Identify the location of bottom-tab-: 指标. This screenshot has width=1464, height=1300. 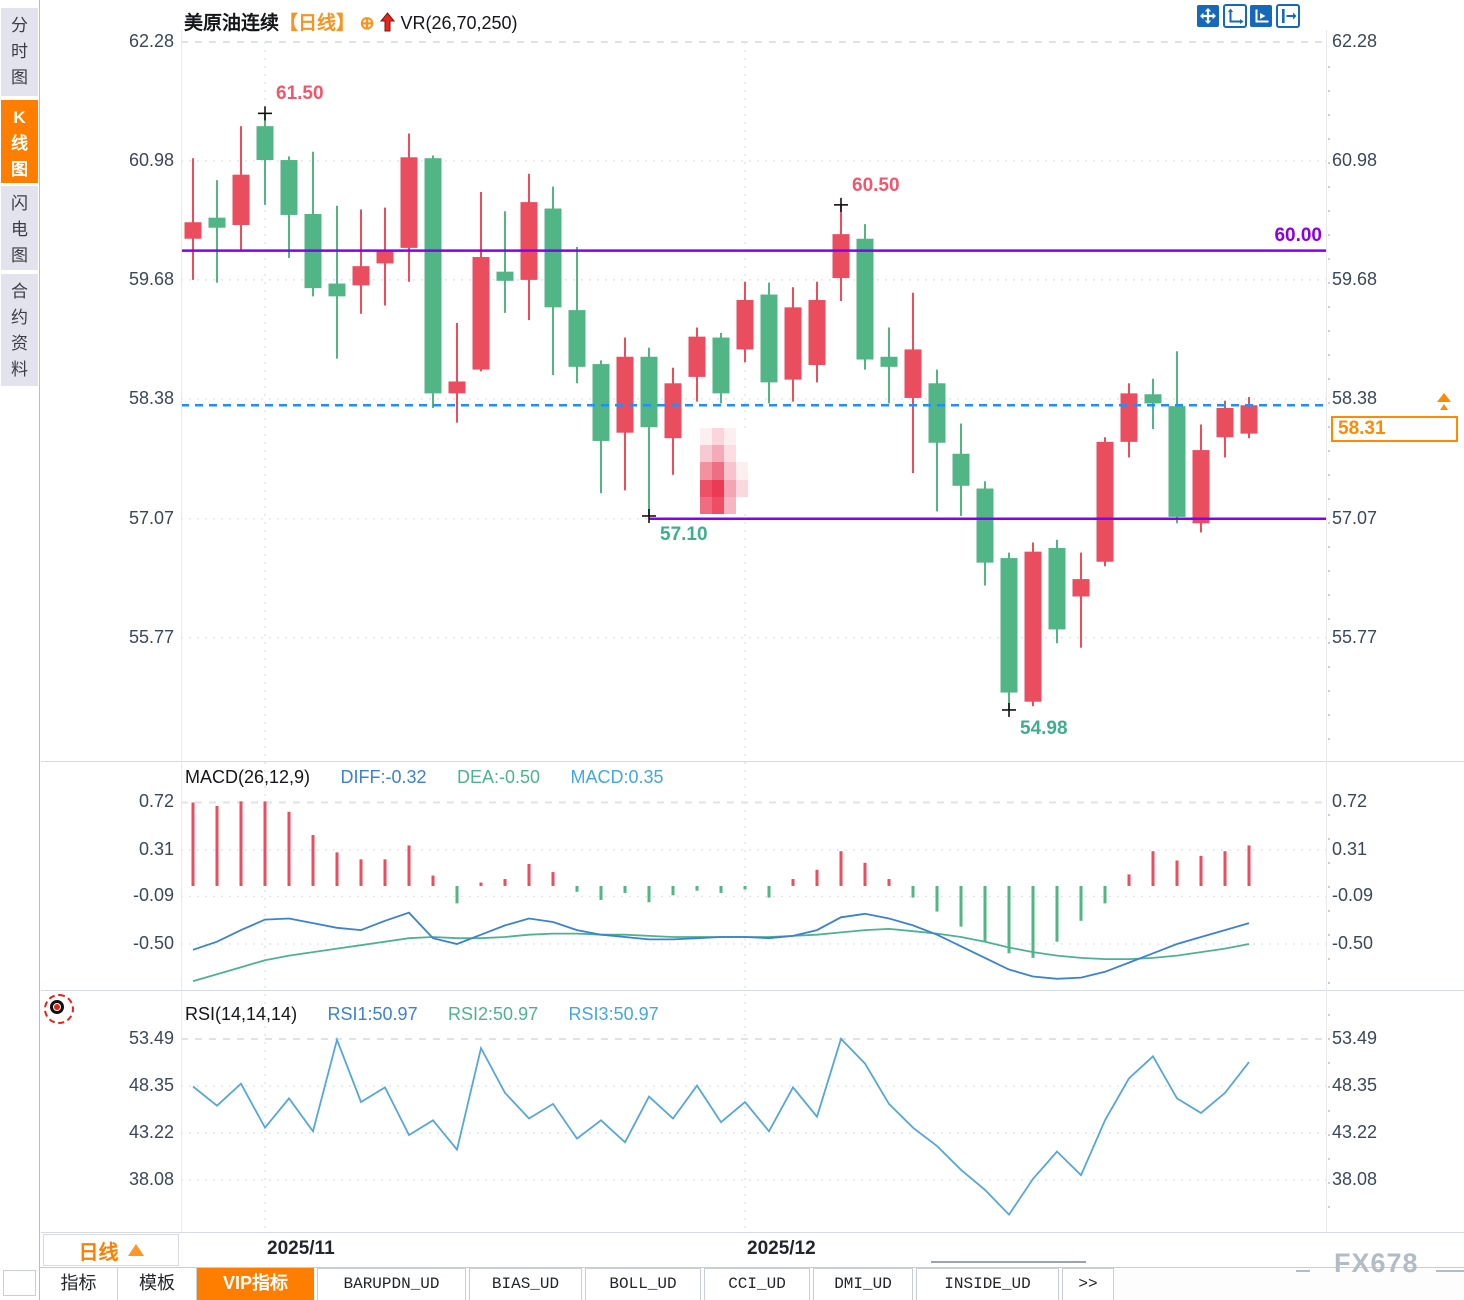
(79, 1284).